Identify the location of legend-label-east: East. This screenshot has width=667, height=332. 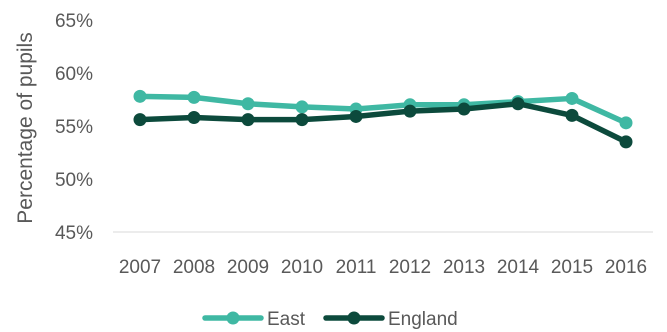
(286, 319).